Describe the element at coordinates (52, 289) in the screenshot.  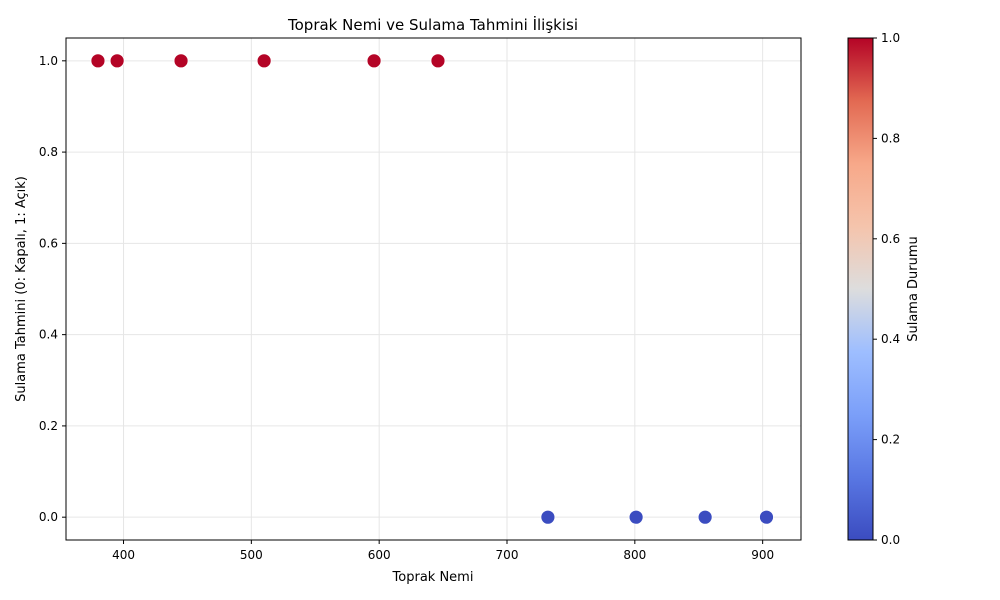
I see `y-axis-ticks: 0.0 0.2 0.4 0.6 0.8 1.0` at that location.